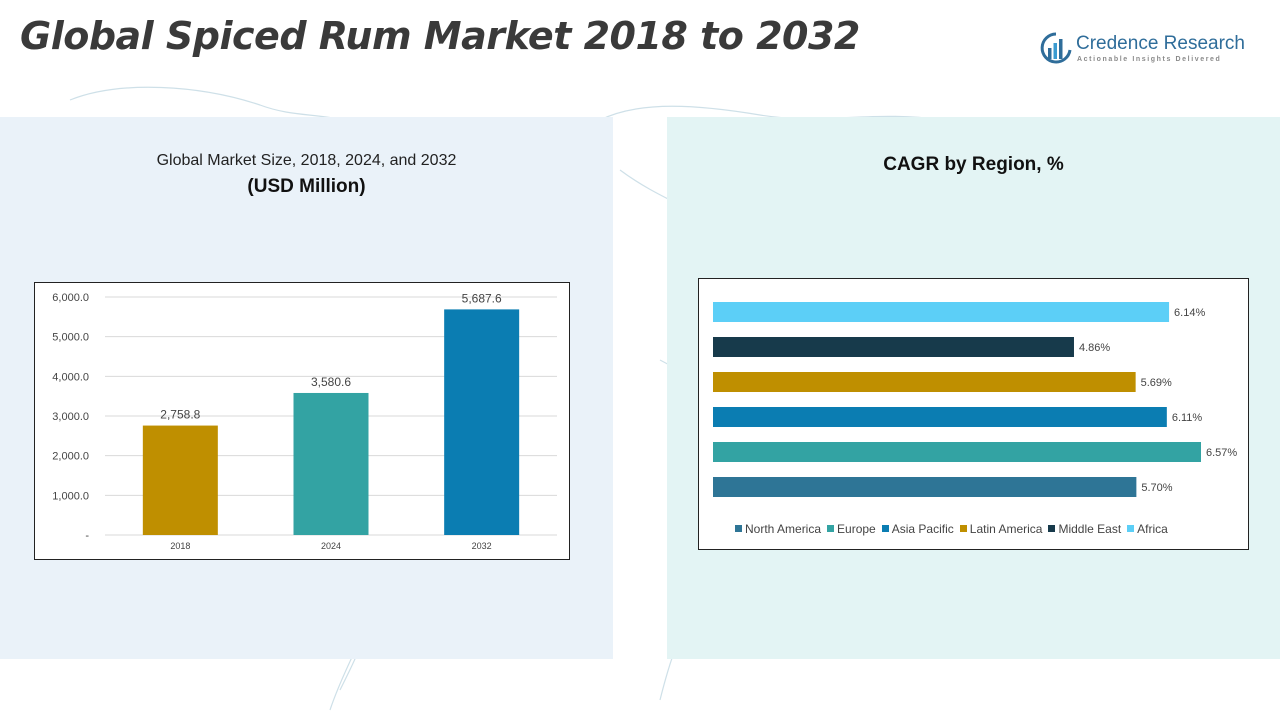 The image size is (1280, 720). I want to click on y-tick-label: 6,000.0, so click(70, 298).